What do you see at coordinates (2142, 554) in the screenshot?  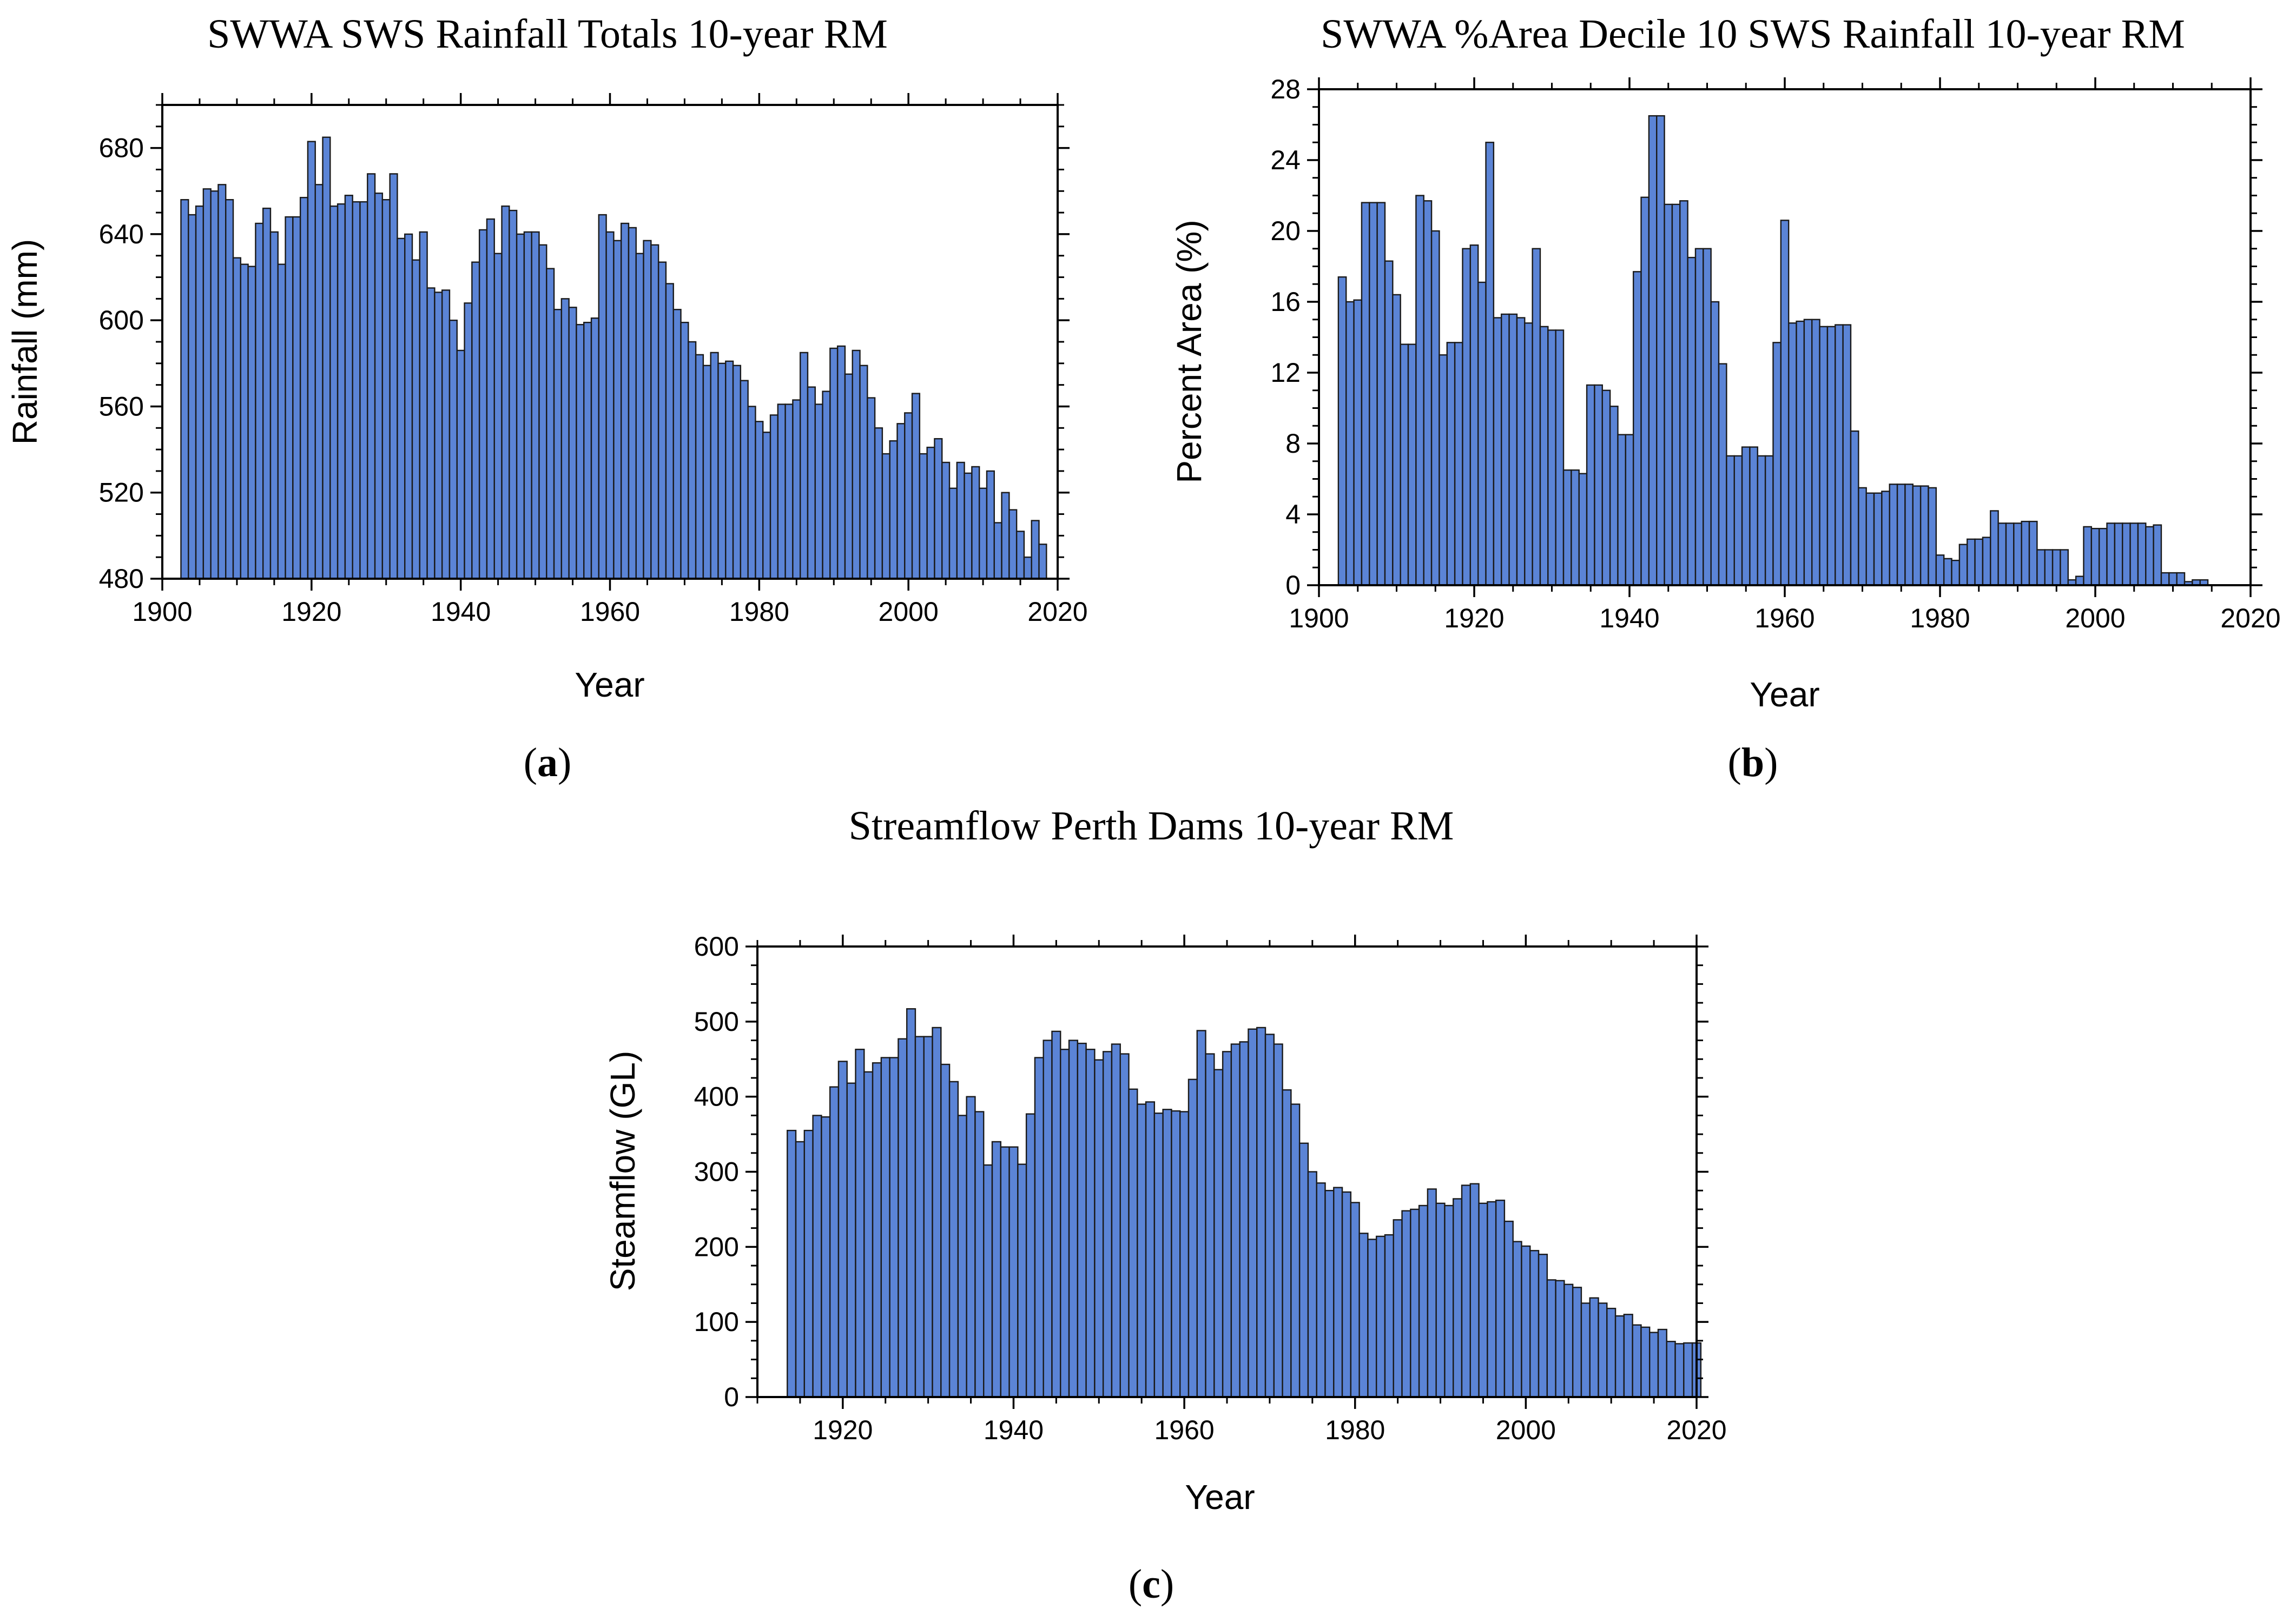 I see `panel-b-bar-2006` at bounding box center [2142, 554].